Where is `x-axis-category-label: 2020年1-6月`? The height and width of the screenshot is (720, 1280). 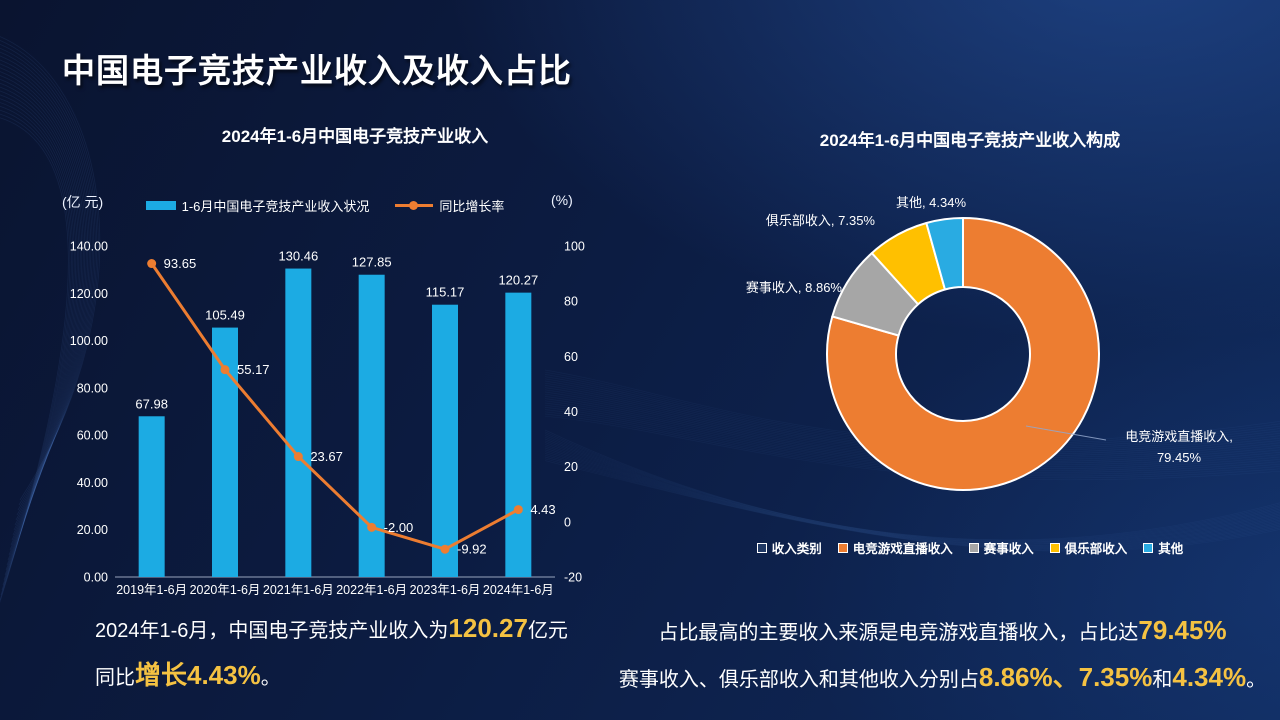
x-axis-category-label: 2020年1-6月 is located at coordinates (225, 590).